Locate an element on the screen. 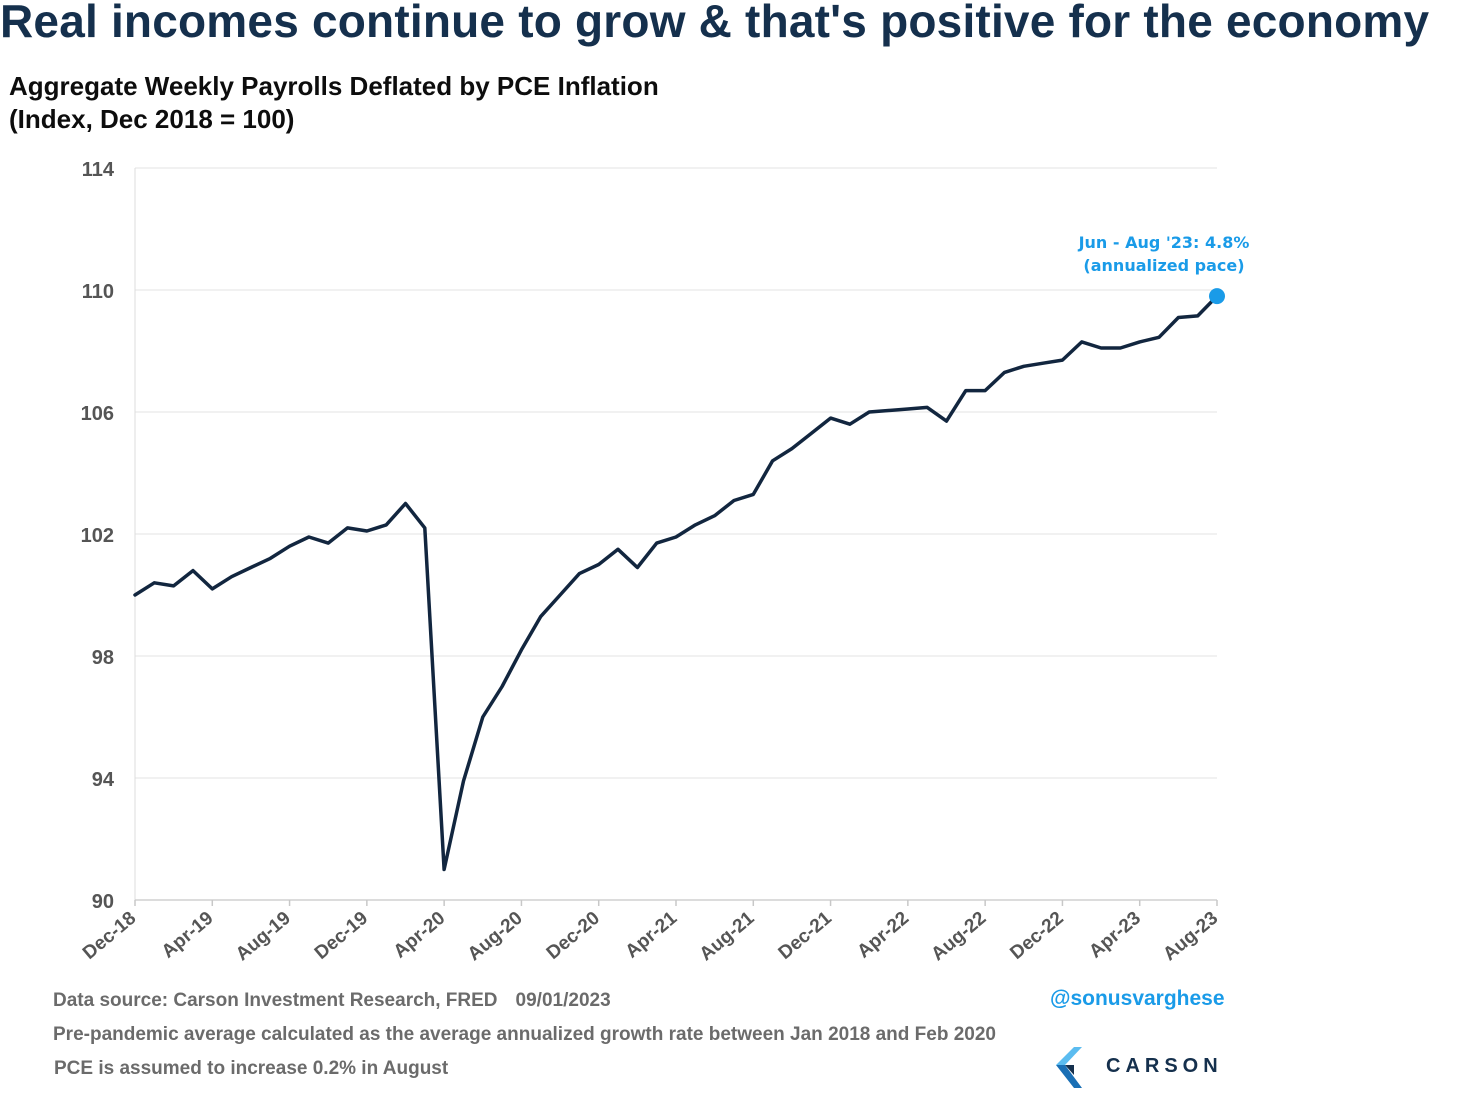 The height and width of the screenshot is (1100, 1466). y-tick-label: 90 is located at coordinates (103, 902).